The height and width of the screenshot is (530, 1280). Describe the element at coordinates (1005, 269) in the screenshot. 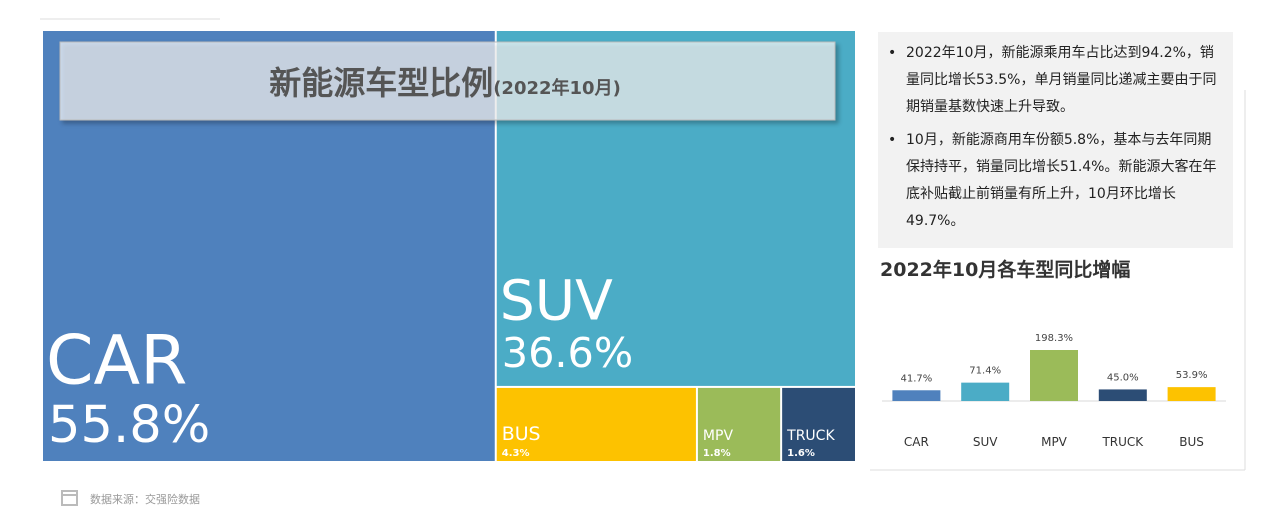

I see `bar-title: 2022年10月各车型同比增幅` at that location.